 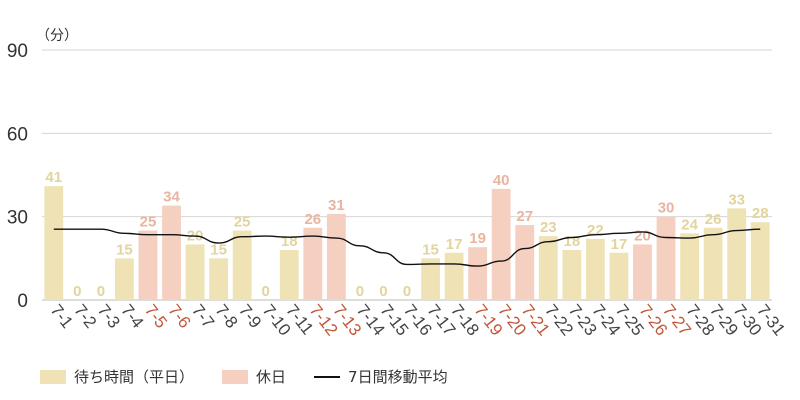 I want to click on x-tick-label: 7-1, so click(x=62, y=316).